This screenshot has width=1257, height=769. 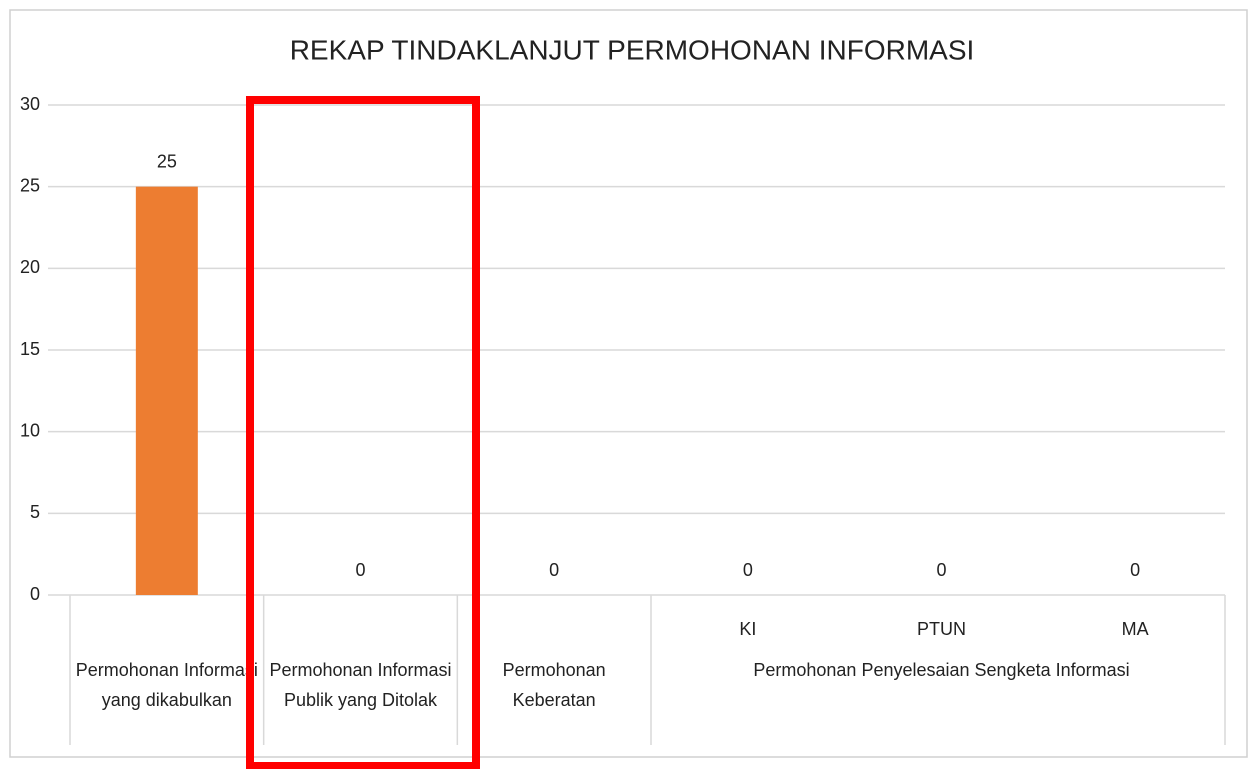 What do you see at coordinates (35, 512) in the screenshot?
I see `y-tick-label: 5` at bounding box center [35, 512].